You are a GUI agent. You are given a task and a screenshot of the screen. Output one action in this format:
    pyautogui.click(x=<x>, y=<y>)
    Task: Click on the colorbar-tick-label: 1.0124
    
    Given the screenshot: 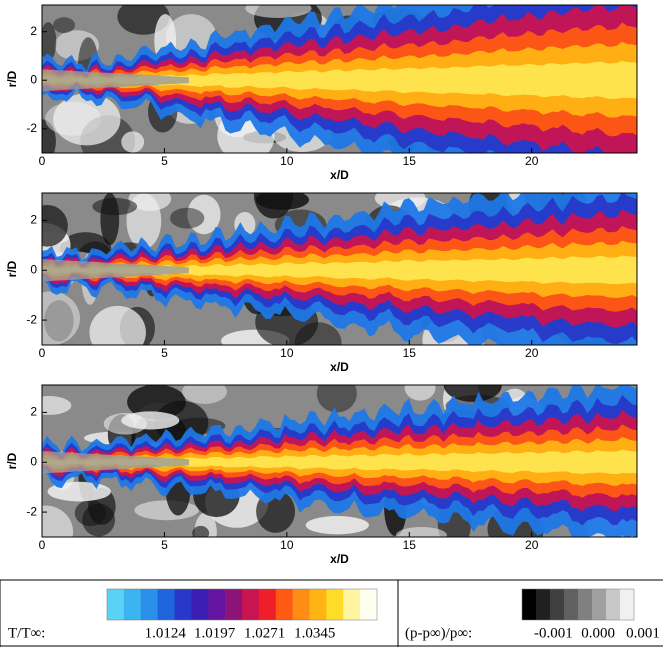 What is the action you would take?
    pyautogui.click(x=166, y=633)
    